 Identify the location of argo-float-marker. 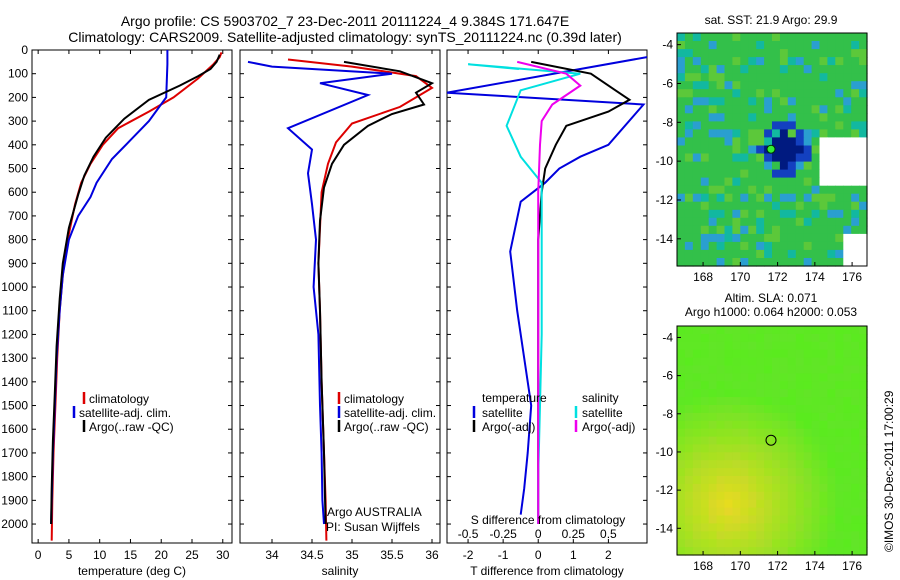
(771, 149).